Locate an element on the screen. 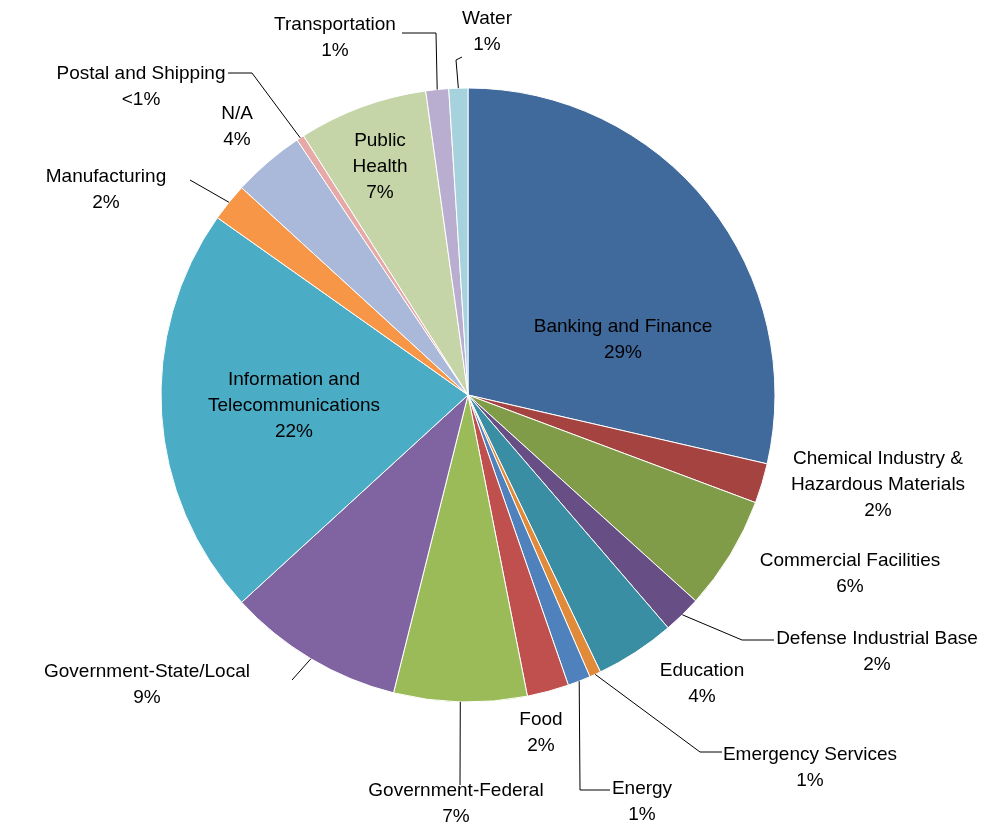 The height and width of the screenshot is (831, 1006). slice-label: Transportation is located at coordinates (335, 23).